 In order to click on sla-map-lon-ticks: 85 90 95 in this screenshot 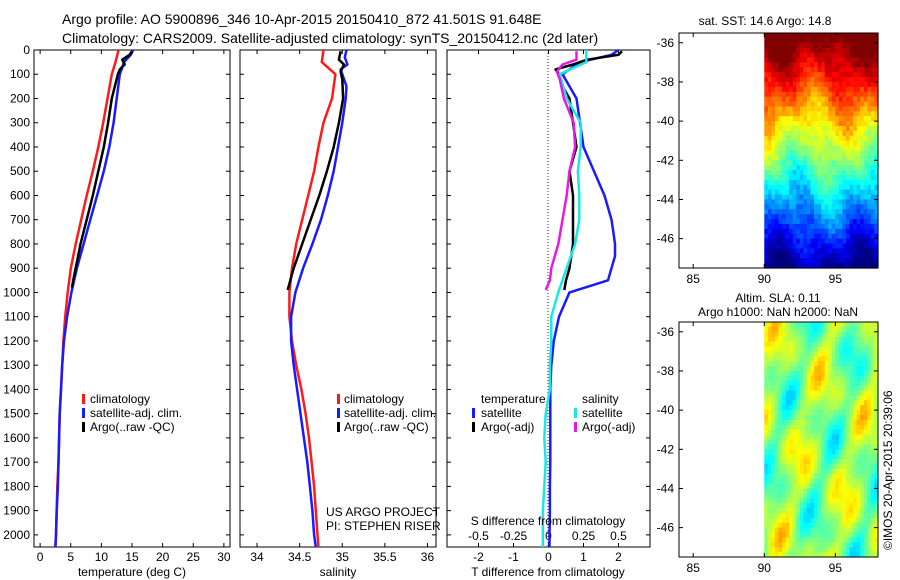, I will do `click(764, 448)`.